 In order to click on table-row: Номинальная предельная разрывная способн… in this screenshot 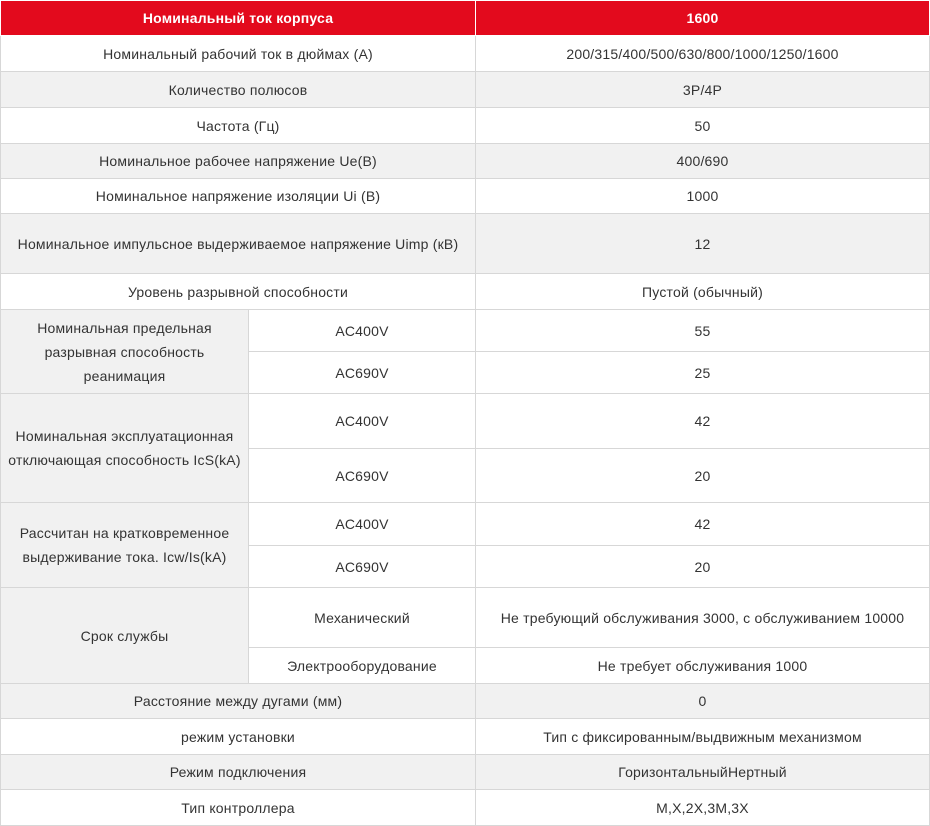, I will do `click(465, 351)`.